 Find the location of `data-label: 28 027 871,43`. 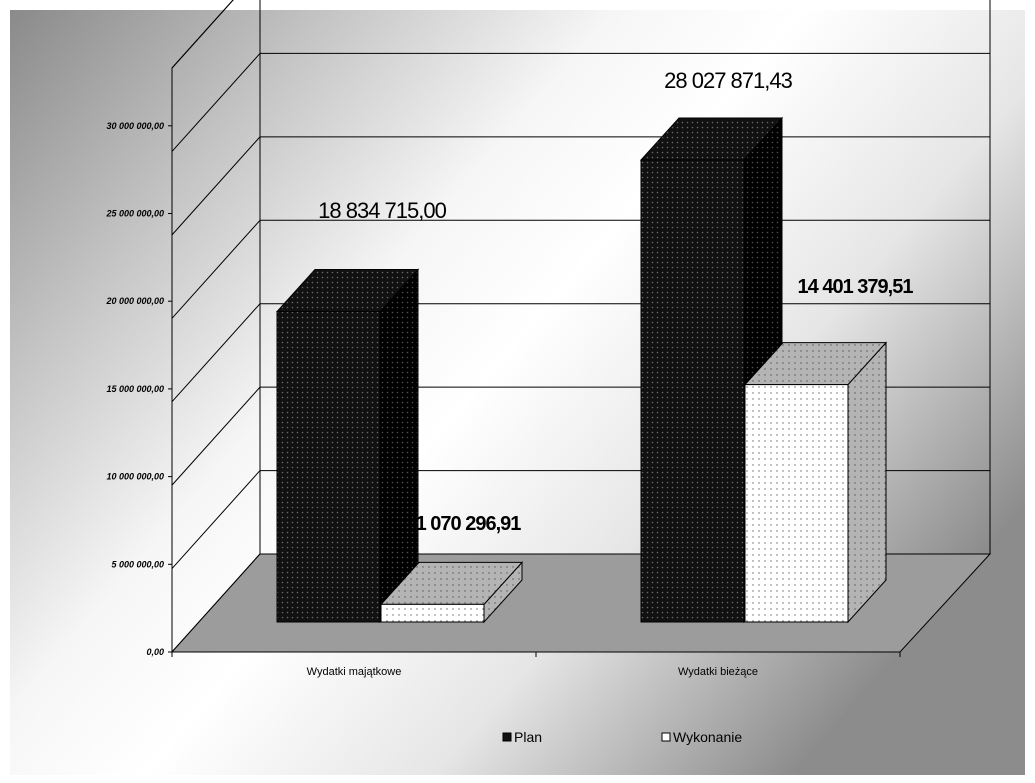

data-label: 28 027 871,43 is located at coordinates (728, 80).